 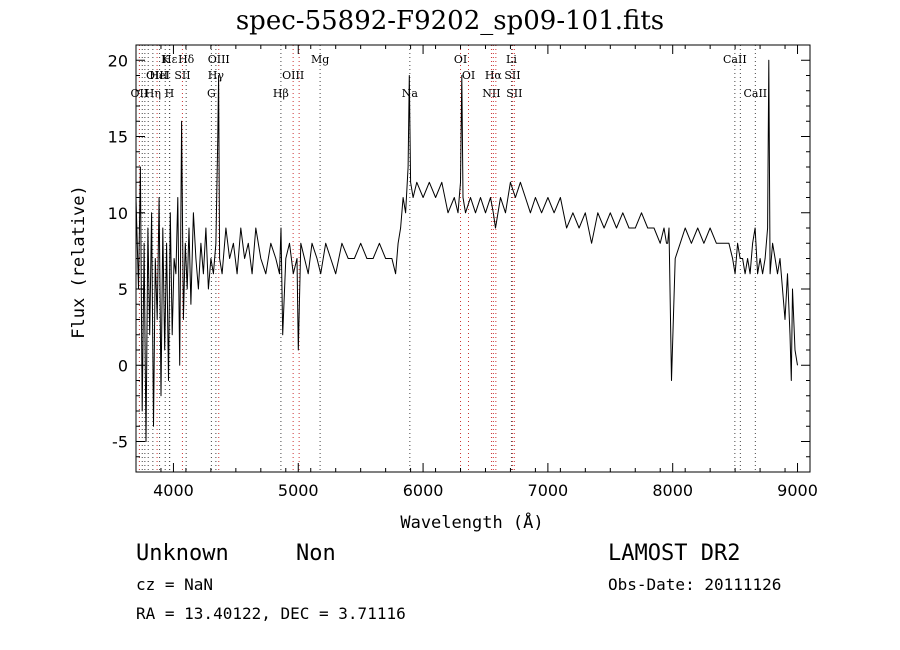 I want to click on chart-title: spec-55892-F9202_sp09-101.fits, so click(x=450, y=21).